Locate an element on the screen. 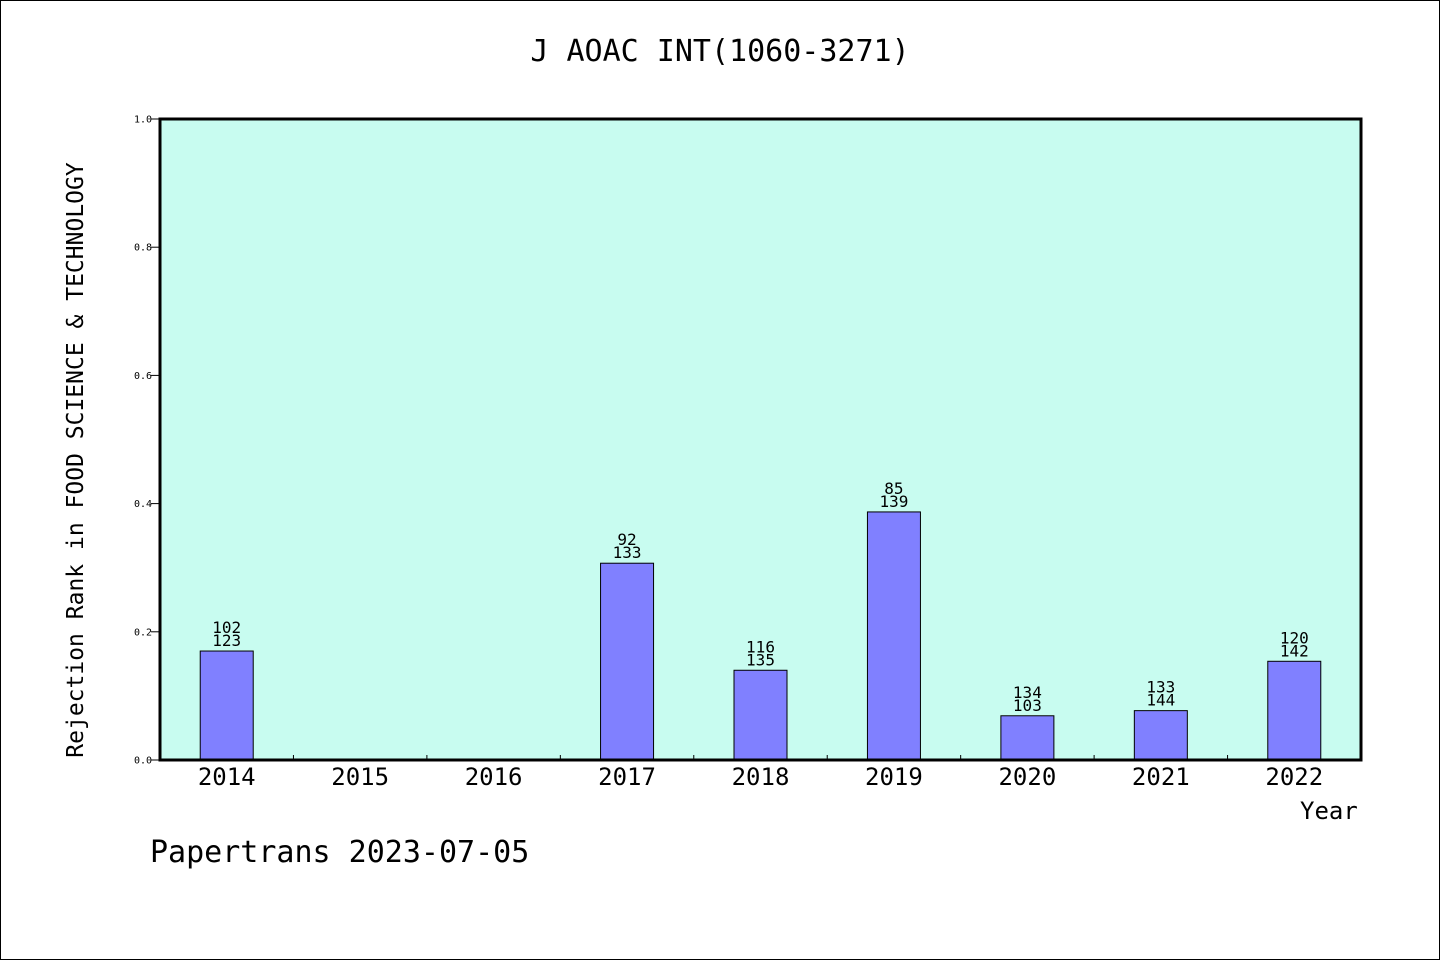  bar-2021 is located at coordinates (1160, 735).